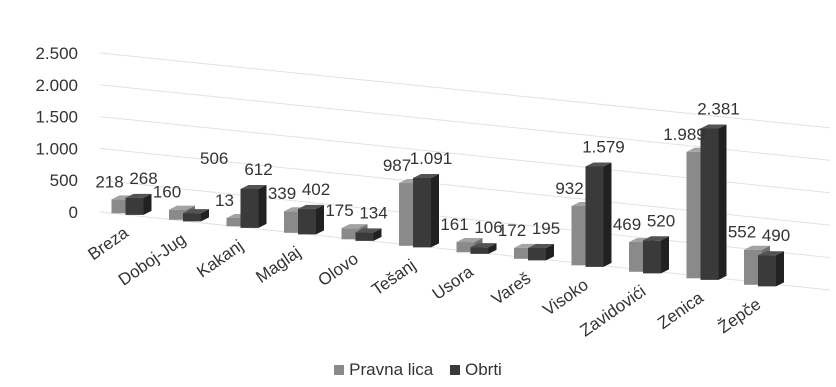 The width and height of the screenshot is (836, 387). What do you see at coordinates (455, 370) in the screenshot?
I see `legend-swatch-obrti` at bounding box center [455, 370].